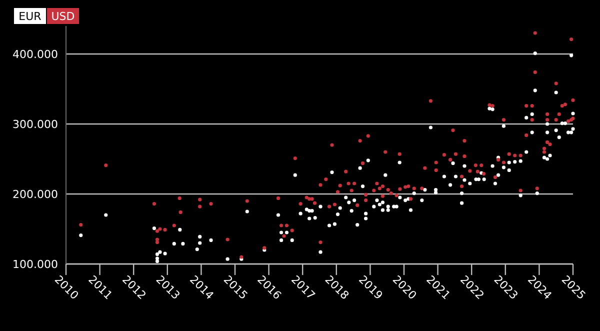 The height and width of the screenshot is (331, 600). I want to click on text: EUR, so click(30, 16).